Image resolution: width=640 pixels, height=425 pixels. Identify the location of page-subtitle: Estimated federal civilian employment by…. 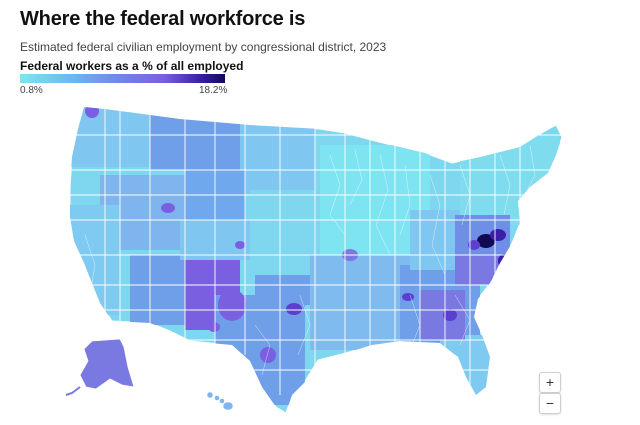
(203, 47).